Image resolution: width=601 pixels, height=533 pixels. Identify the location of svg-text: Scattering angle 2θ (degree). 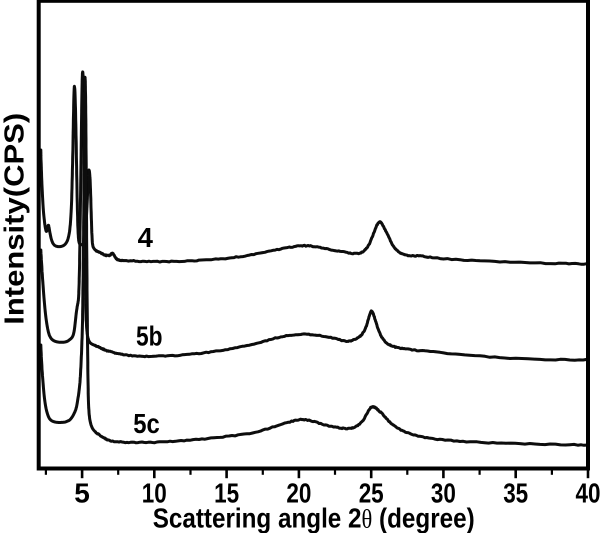
(314, 518).